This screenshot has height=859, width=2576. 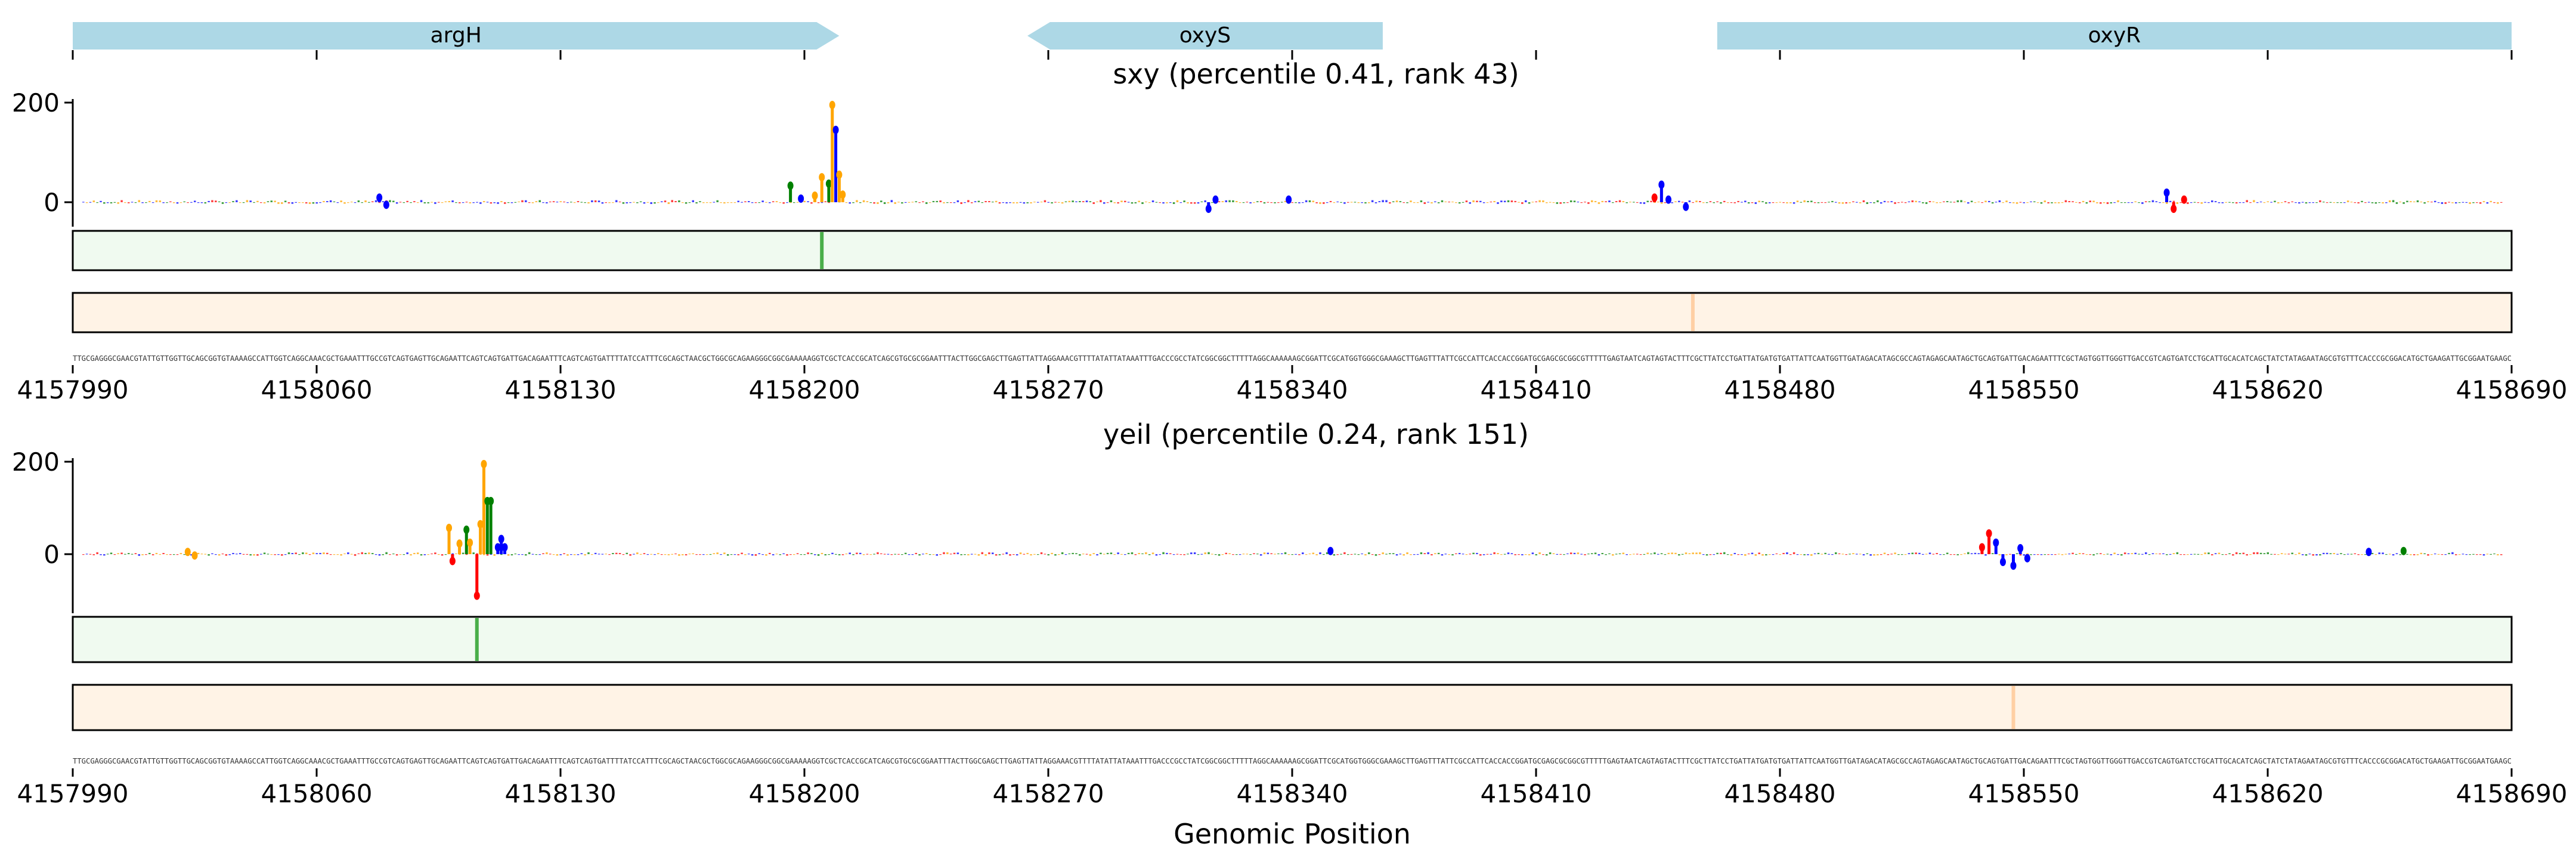 I want to click on x-tick-label: 4157990, so click(x=72, y=390).